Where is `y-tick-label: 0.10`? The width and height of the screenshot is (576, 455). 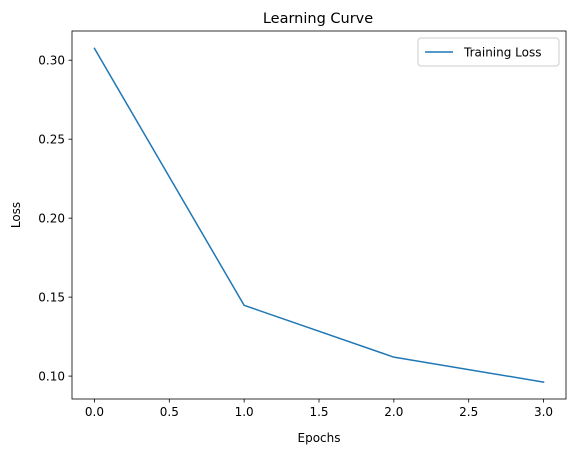 y-tick-label: 0.10 is located at coordinates (51, 376).